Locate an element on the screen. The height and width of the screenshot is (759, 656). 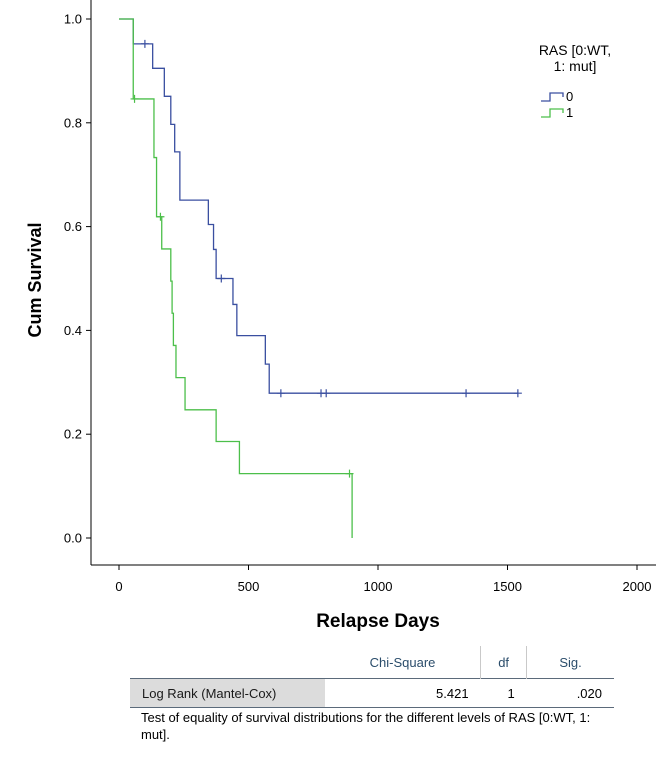
legend-label-1: 1 is located at coordinates (569, 112).